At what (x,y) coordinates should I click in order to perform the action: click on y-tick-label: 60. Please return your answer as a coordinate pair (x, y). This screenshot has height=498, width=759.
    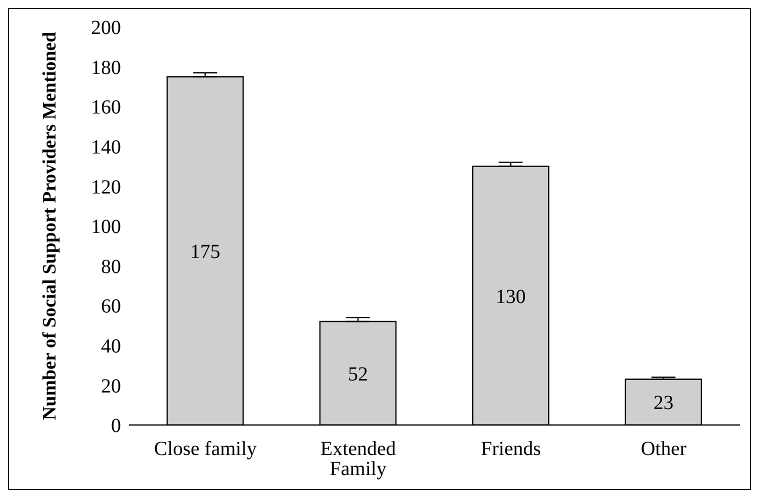
    Looking at the image, I should click on (111, 307).